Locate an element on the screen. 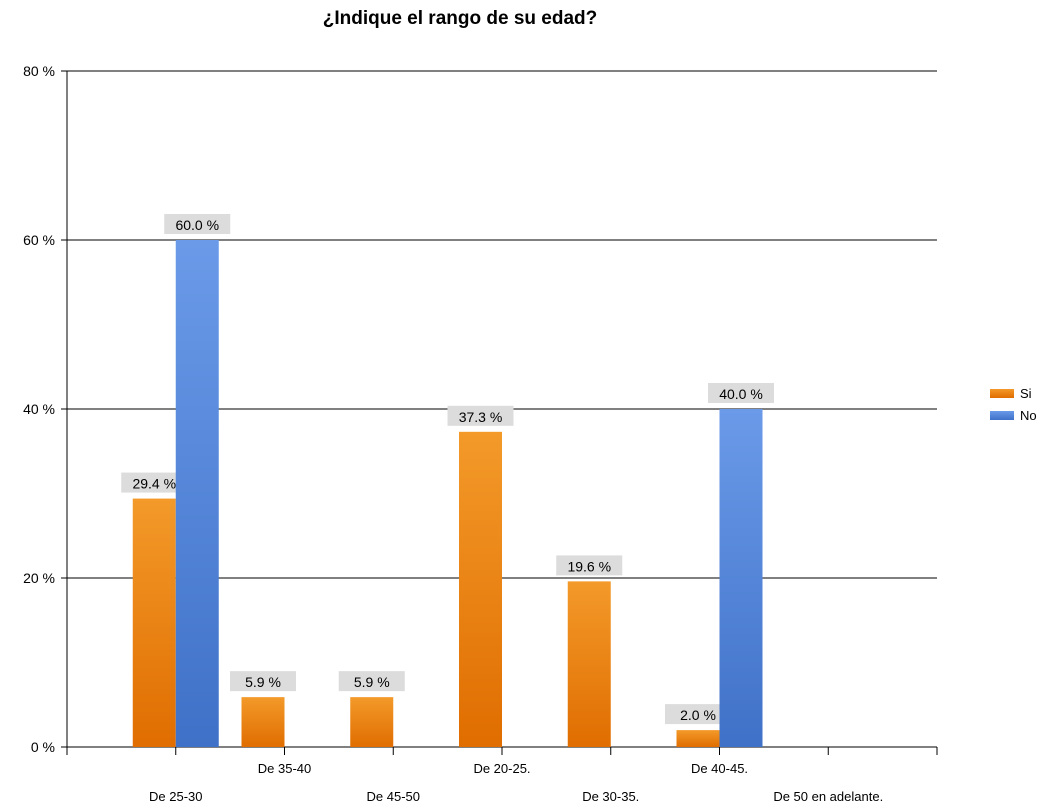 This screenshot has height=805, width=1054. legend-label-si: Si is located at coordinates (1026, 393).